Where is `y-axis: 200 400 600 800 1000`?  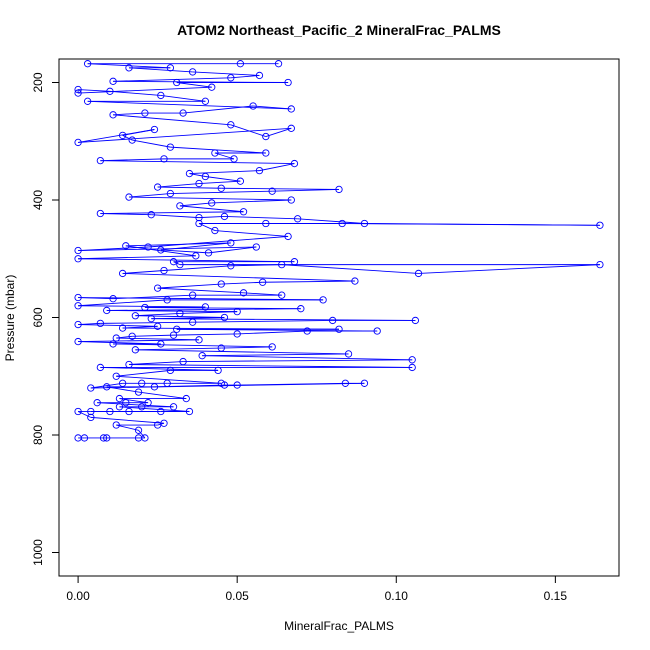 y-axis: 200 400 600 800 1000 is located at coordinates (45, 319).